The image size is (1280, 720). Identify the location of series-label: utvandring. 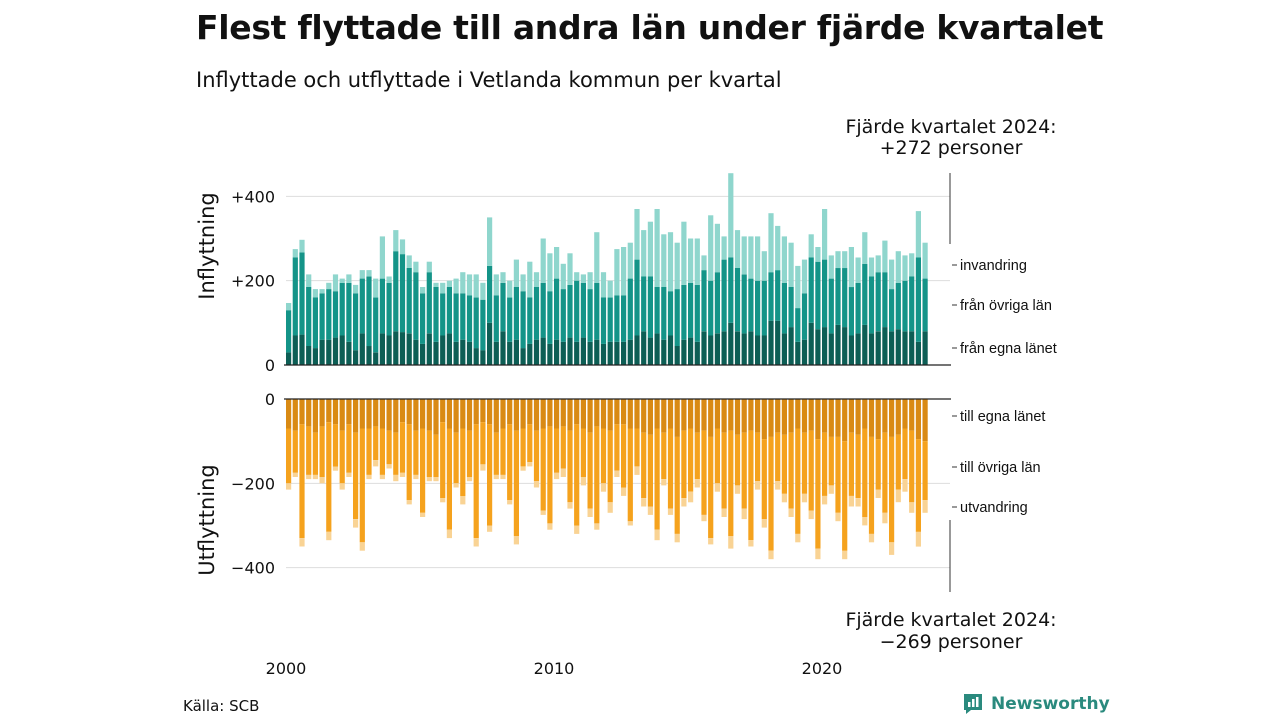
(994, 508).